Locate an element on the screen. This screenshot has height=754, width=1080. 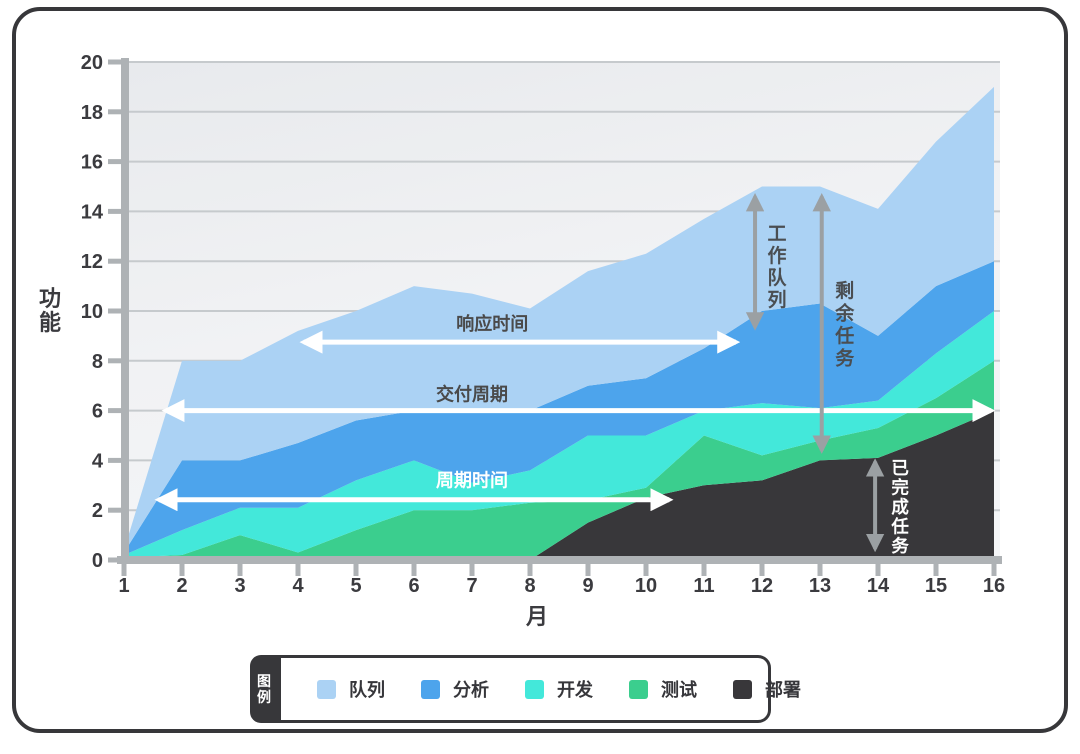
legend: 图例 队列 分析 开发 测试 部署 is located at coordinates (525, 689).